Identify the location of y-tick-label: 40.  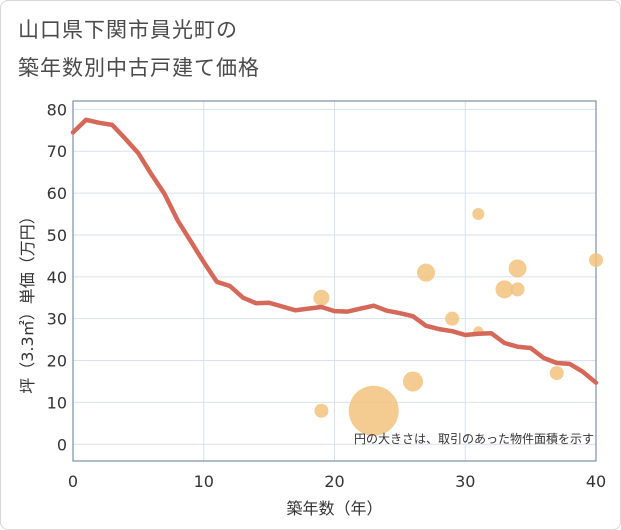
(57, 277).